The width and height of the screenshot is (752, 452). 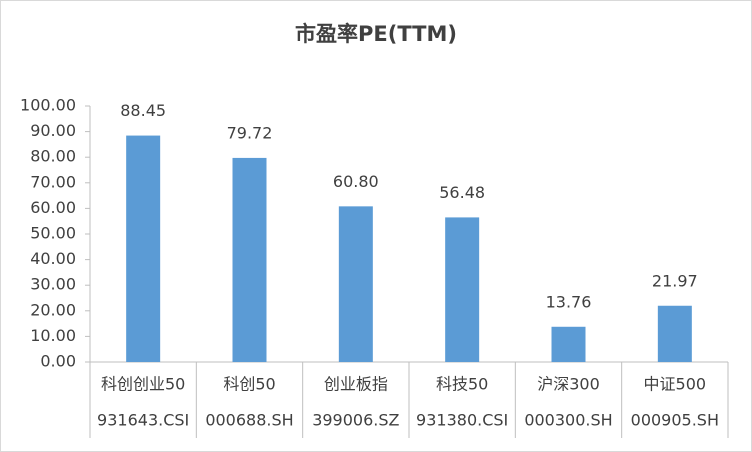 What do you see at coordinates (355, 420) in the screenshot?
I see `x-tick-code: 399006.SZ` at bounding box center [355, 420].